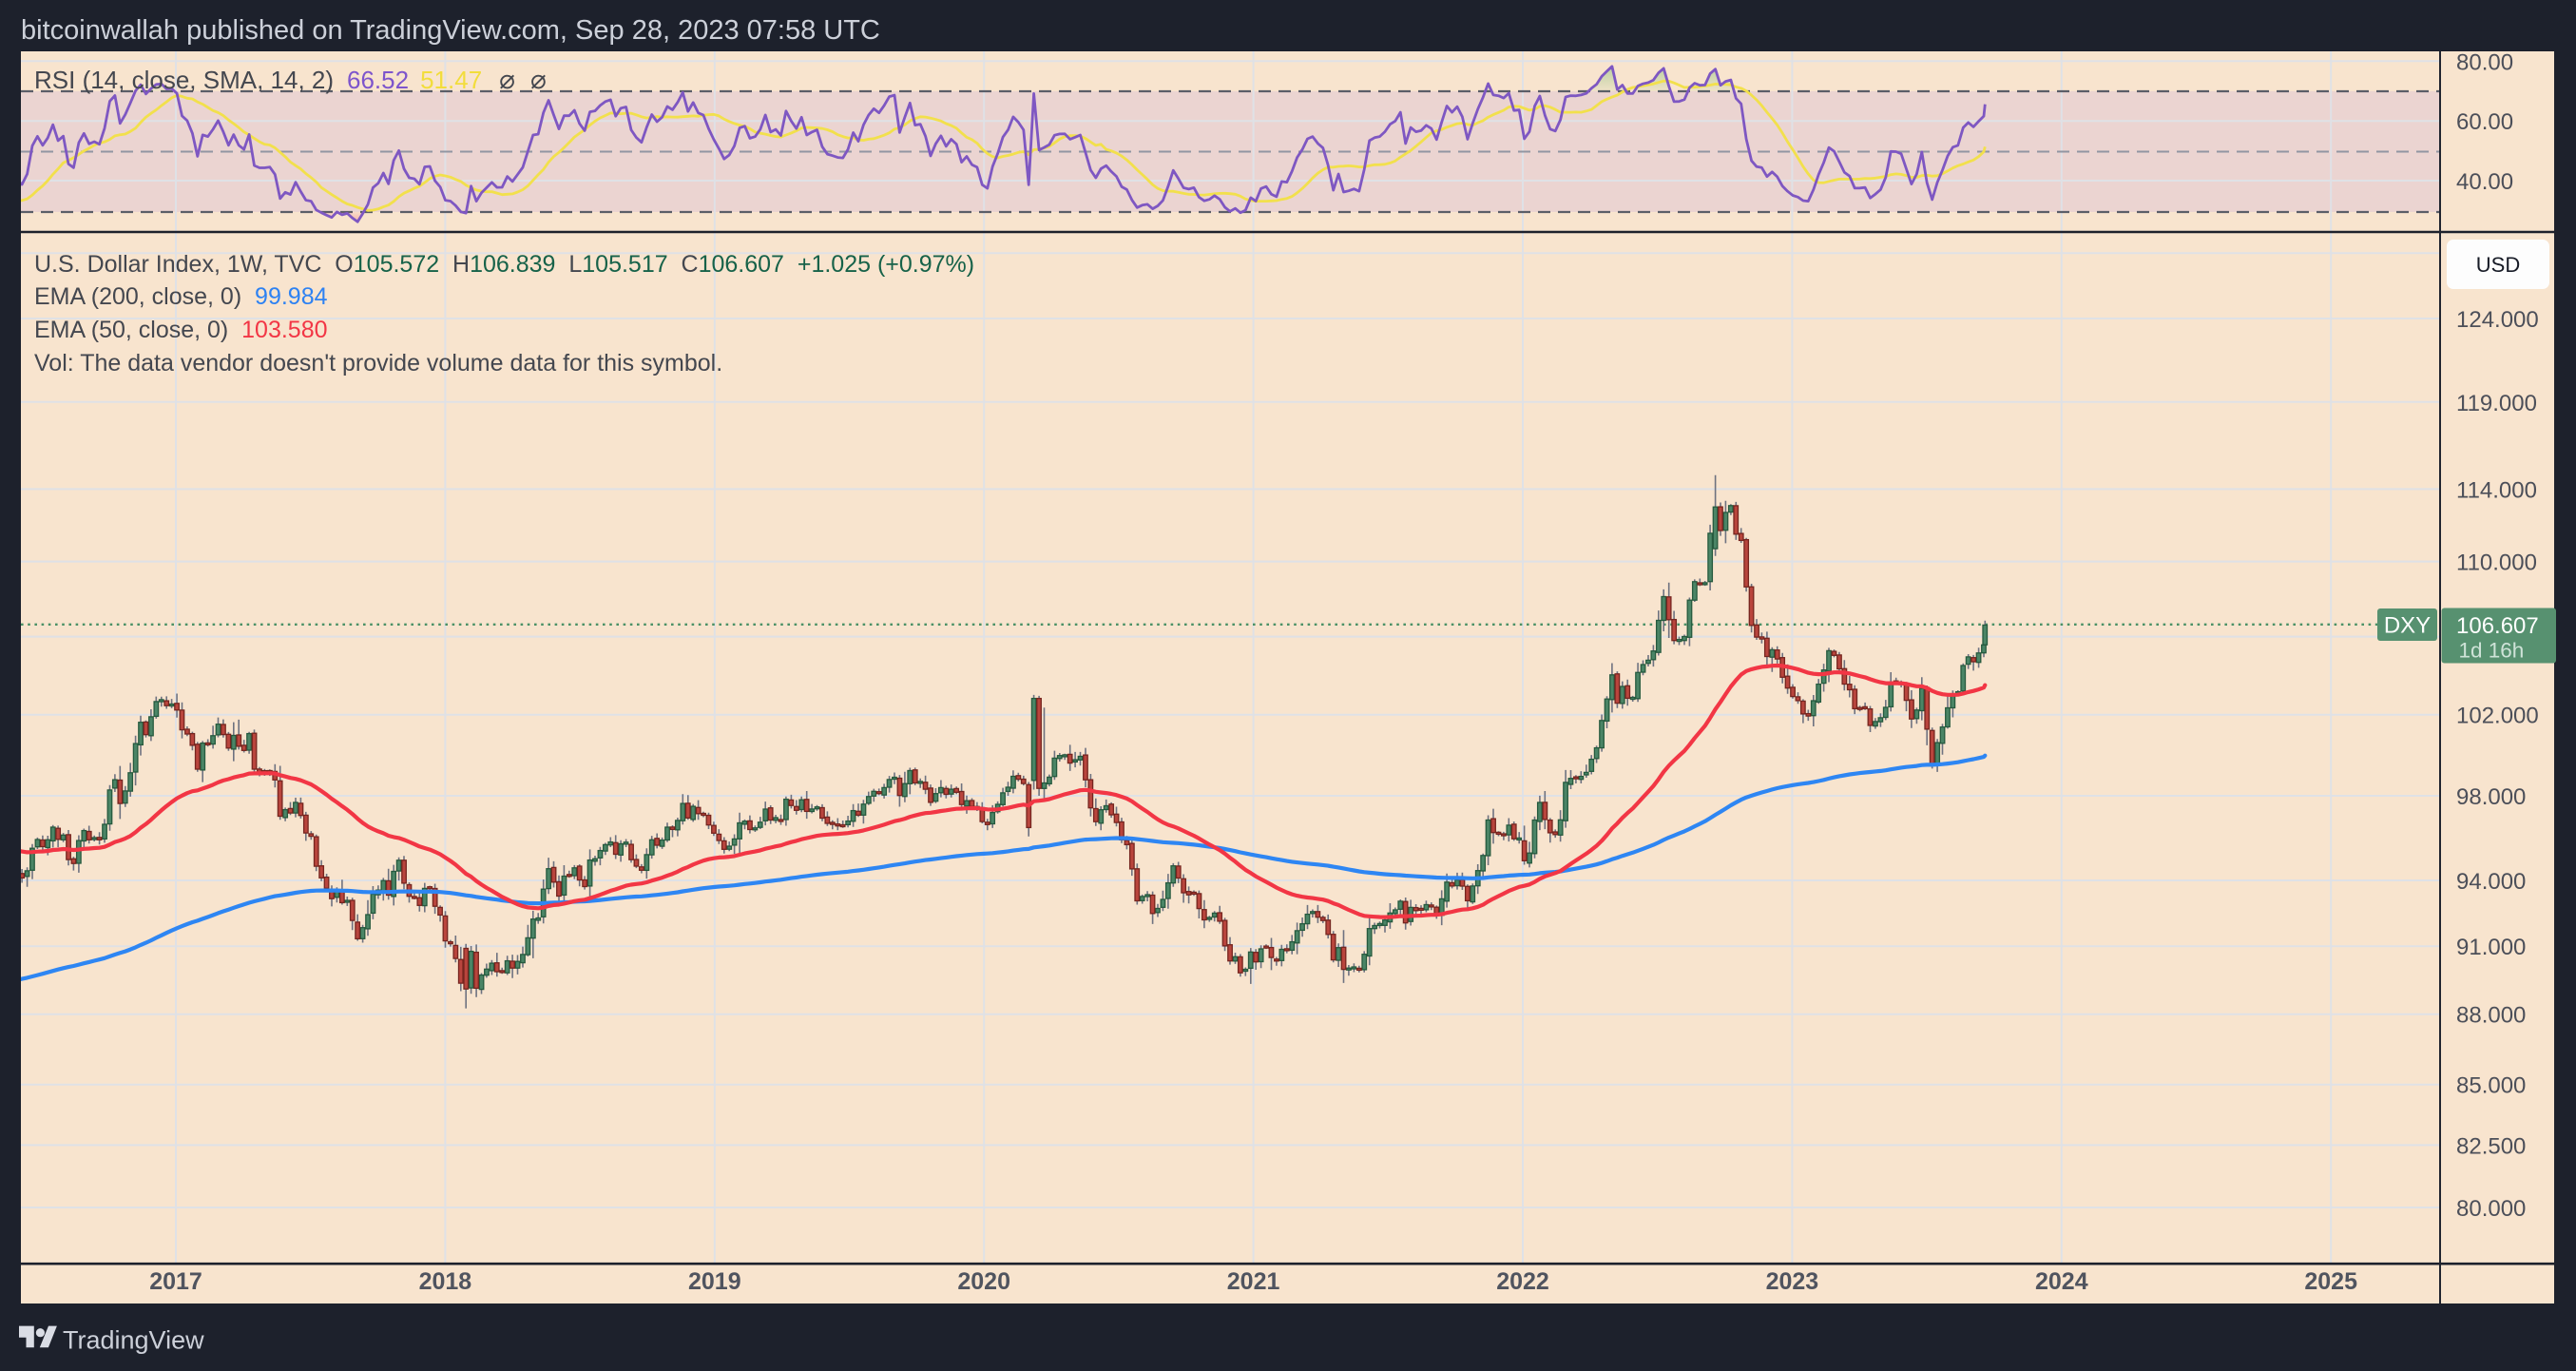 The image size is (2576, 1371). I want to click on svg-text: EMA (50, close, 0) 103.580, so click(181, 330).